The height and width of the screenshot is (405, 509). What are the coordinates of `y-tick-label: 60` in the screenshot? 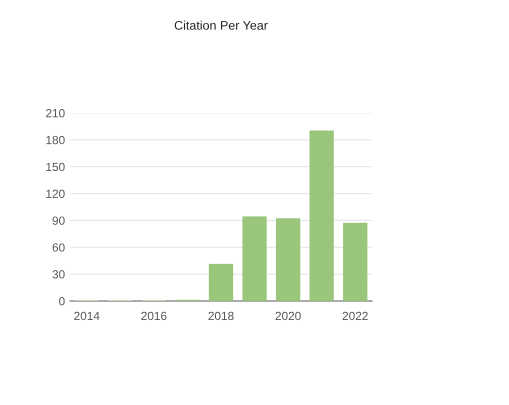 It's located at (58, 247).